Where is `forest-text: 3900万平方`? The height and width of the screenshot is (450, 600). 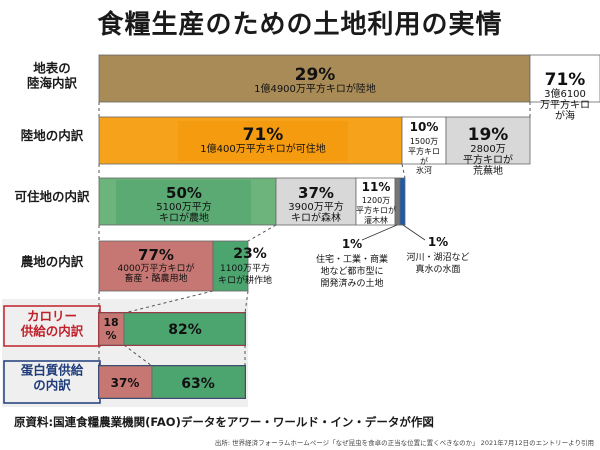
forest-text: 3900万平方 is located at coordinates (315, 206).